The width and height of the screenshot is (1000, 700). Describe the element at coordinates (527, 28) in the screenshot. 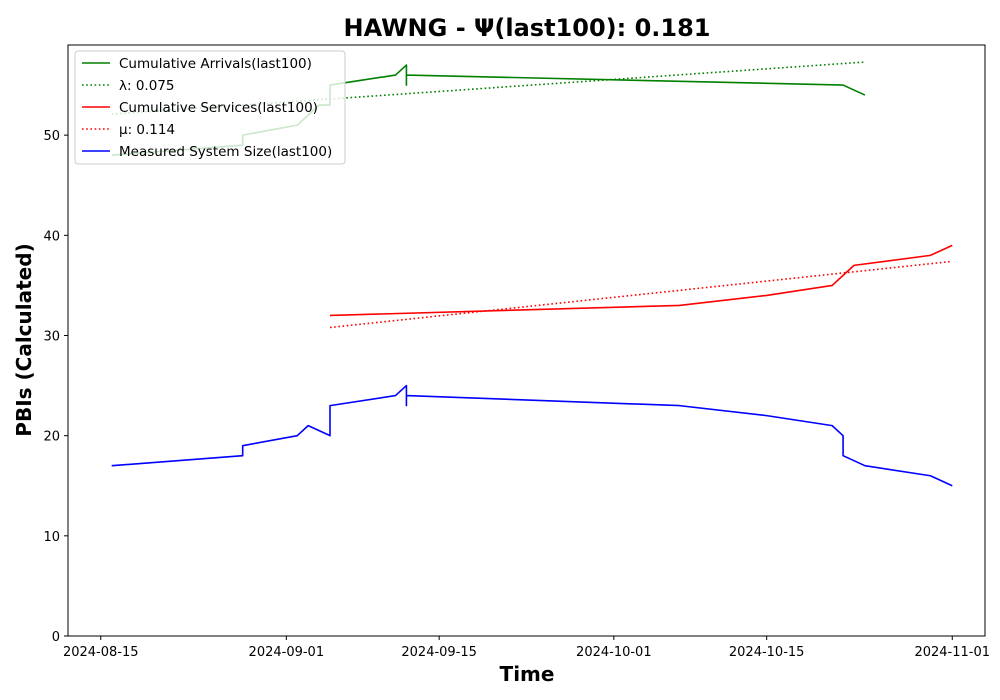

I see `chart-title: HAWNG - Ψ(last100): 0.181` at that location.